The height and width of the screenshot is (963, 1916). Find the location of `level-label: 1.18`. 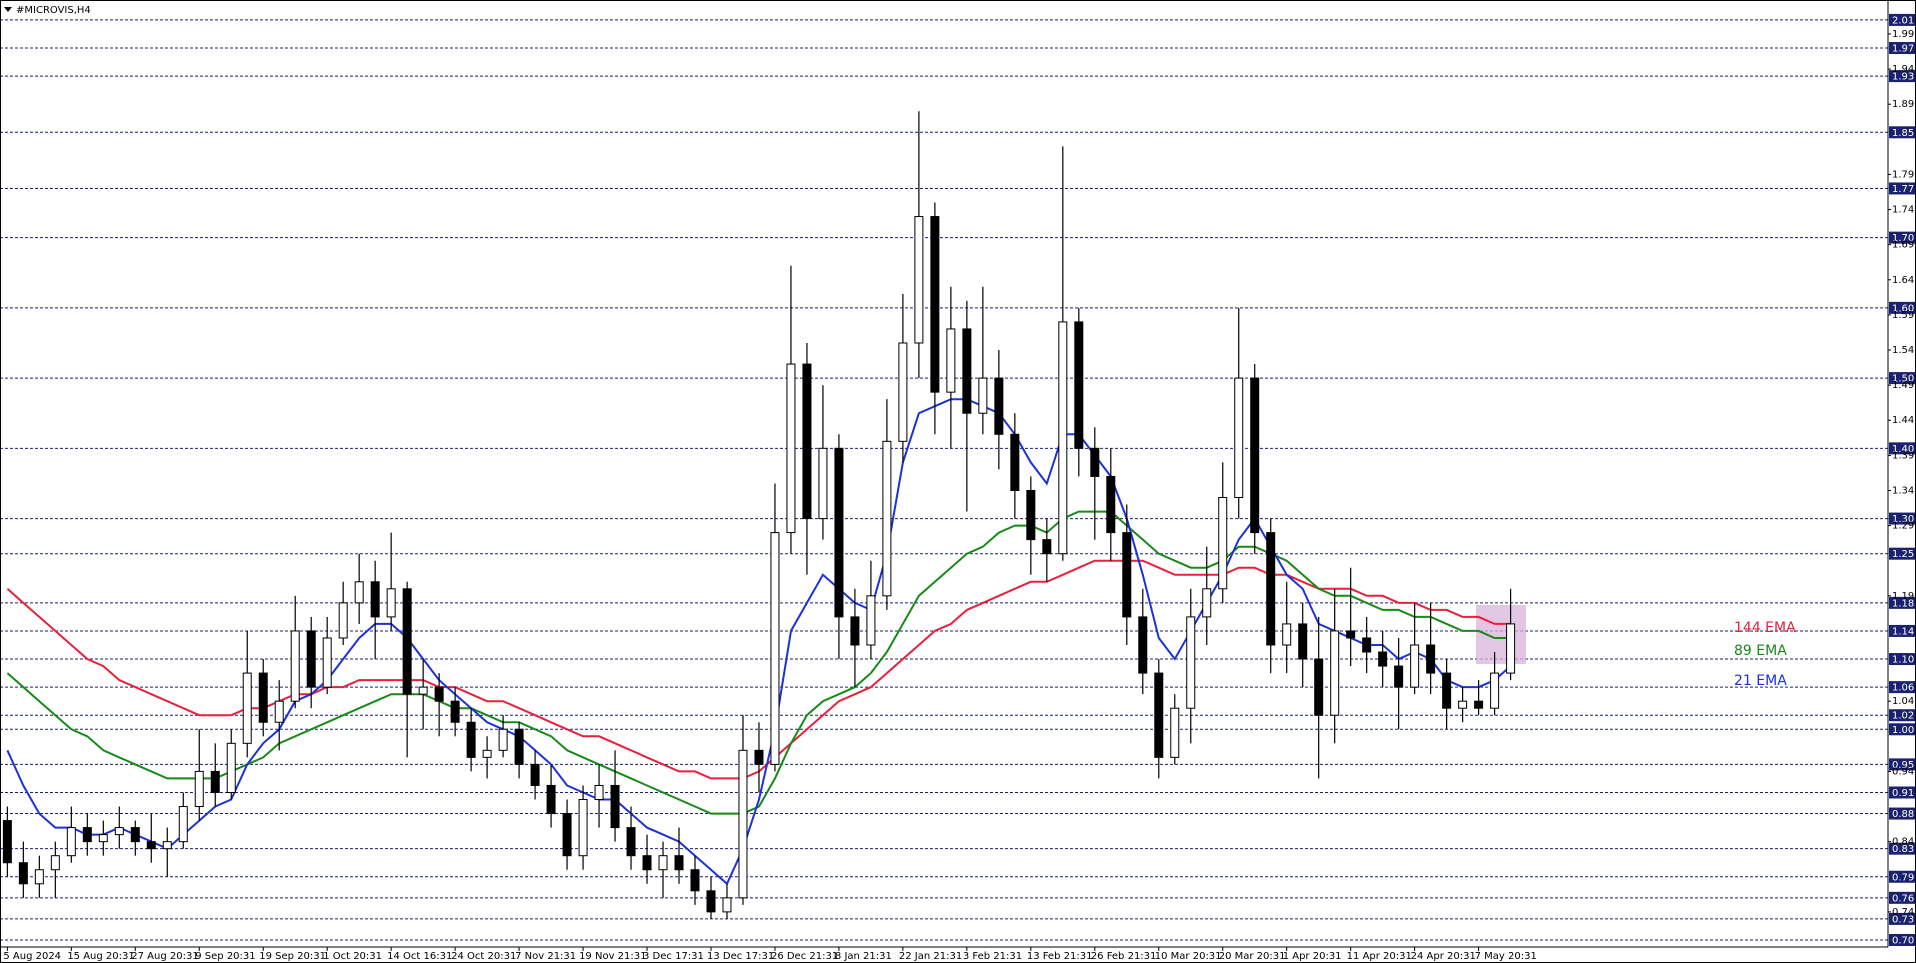

level-label: 1.18 is located at coordinates (1903, 603).